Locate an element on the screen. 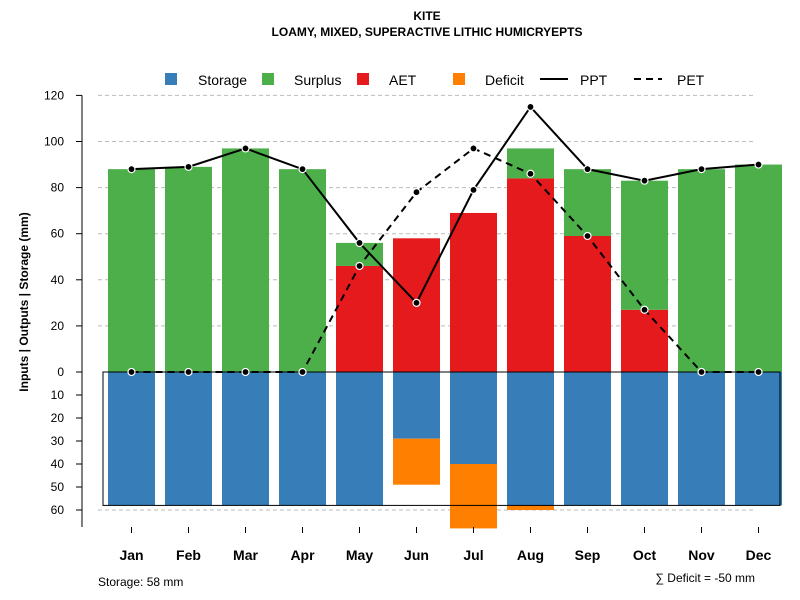 This screenshot has width=800, height=600. month-label: Feb is located at coordinates (188, 555).